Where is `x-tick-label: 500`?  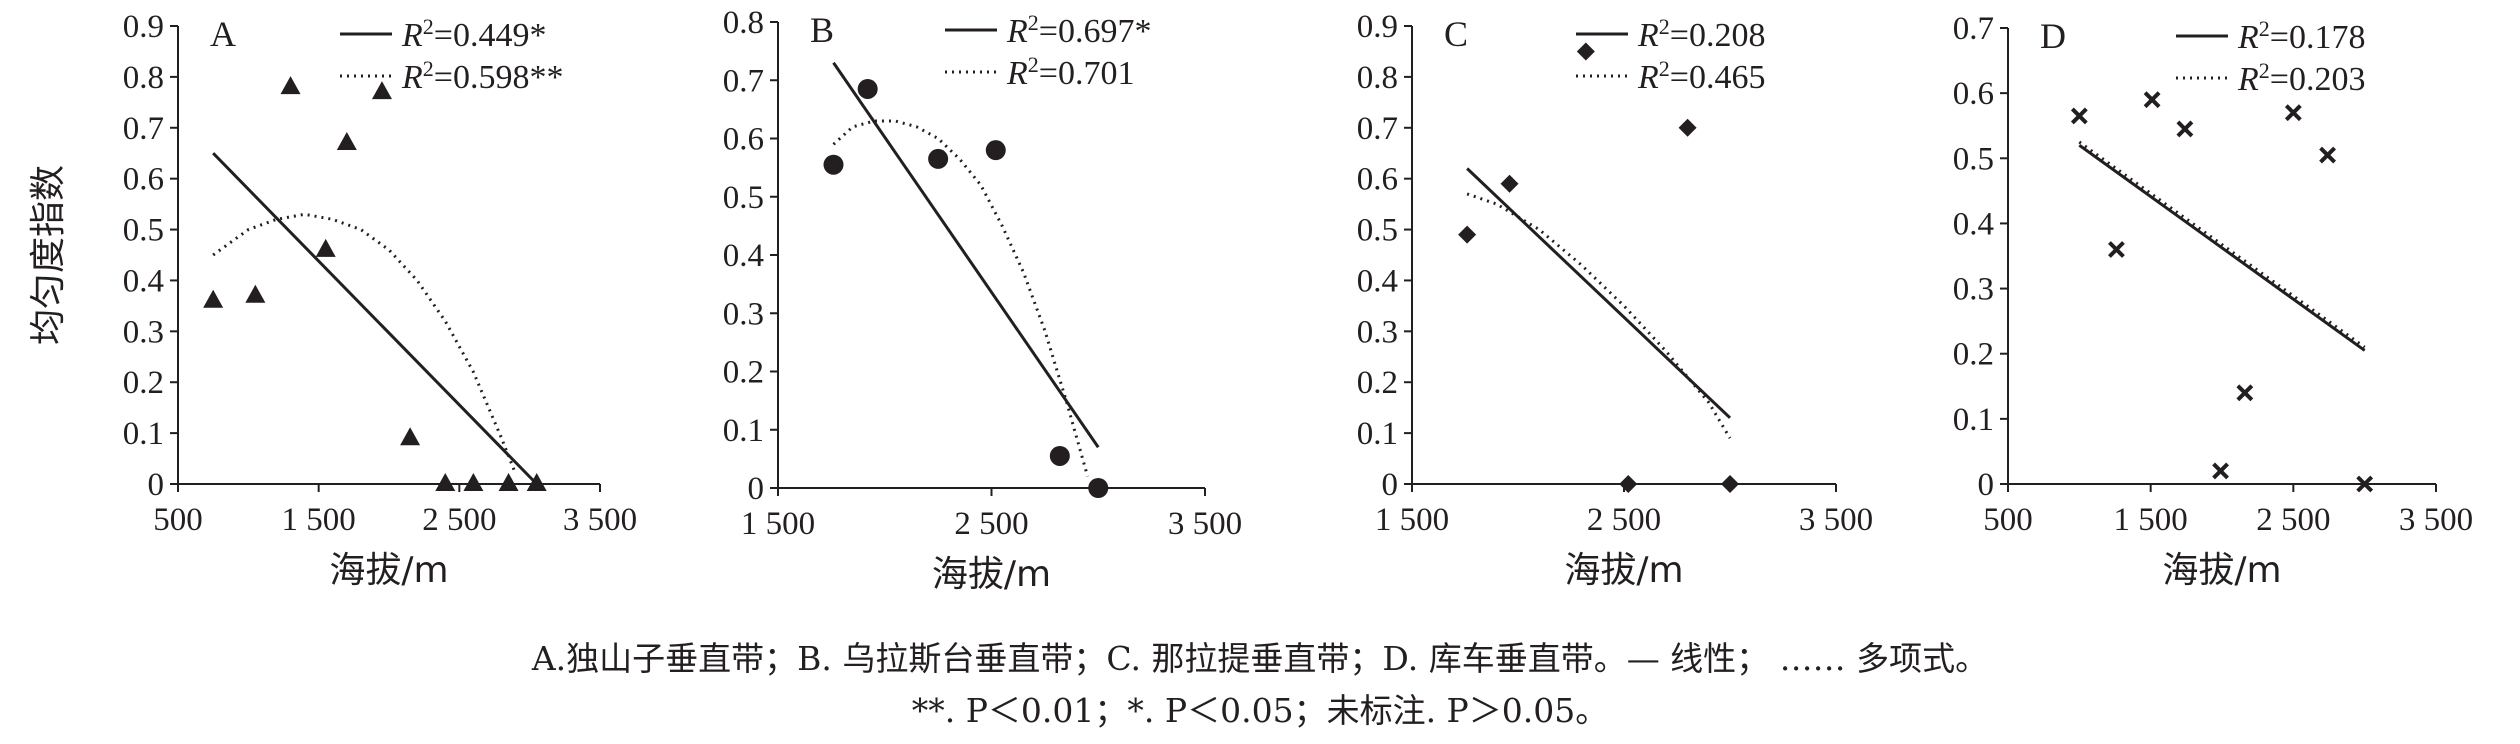
x-tick-label: 500 is located at coordinates (2008, 520).